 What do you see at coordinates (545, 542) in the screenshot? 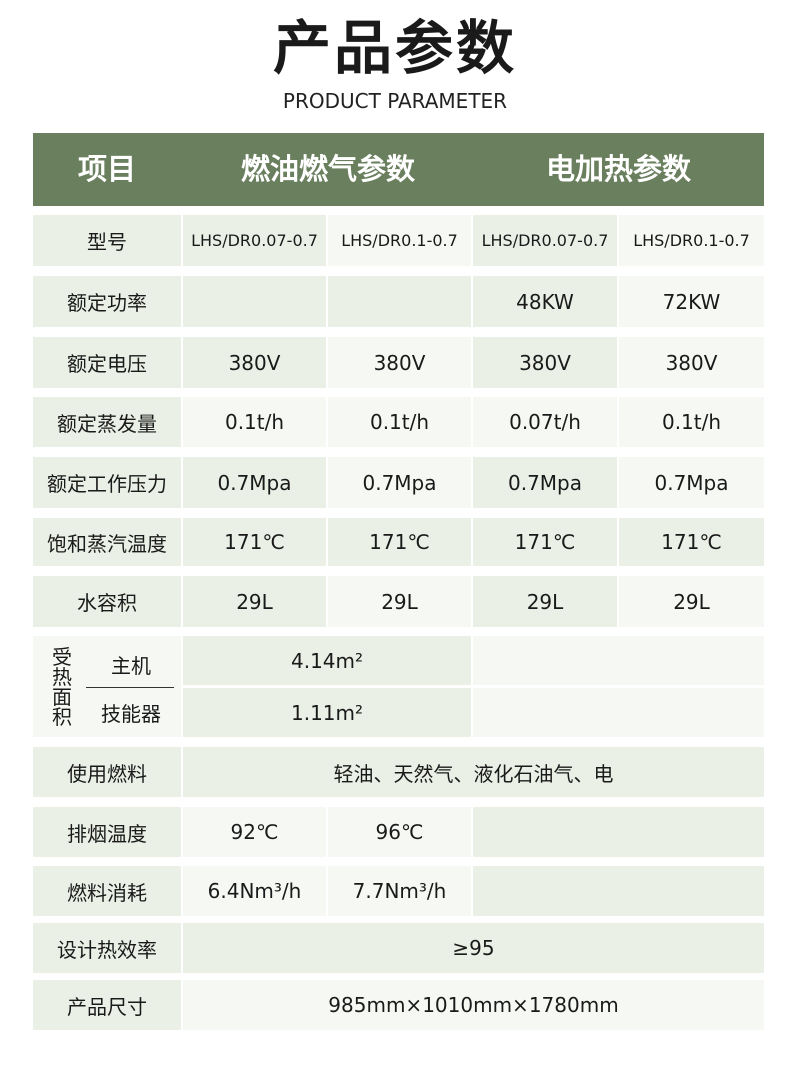
I see `steam-temp-cell-3: 171℃` at bounding box center [545, 542].